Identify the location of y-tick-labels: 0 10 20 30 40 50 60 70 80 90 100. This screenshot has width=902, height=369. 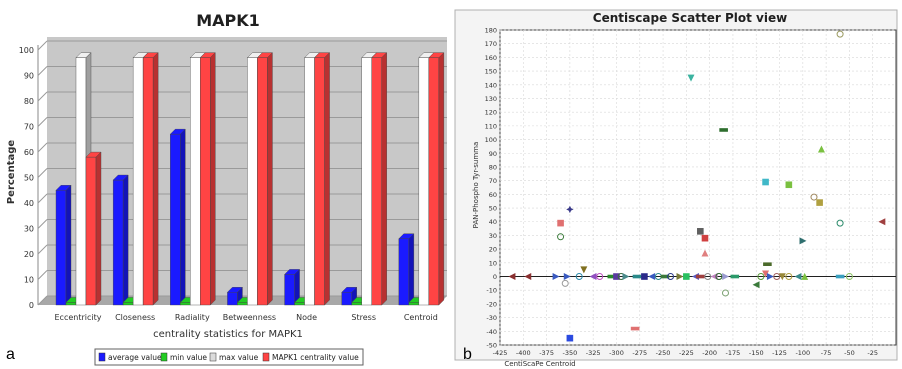
(26, 178).